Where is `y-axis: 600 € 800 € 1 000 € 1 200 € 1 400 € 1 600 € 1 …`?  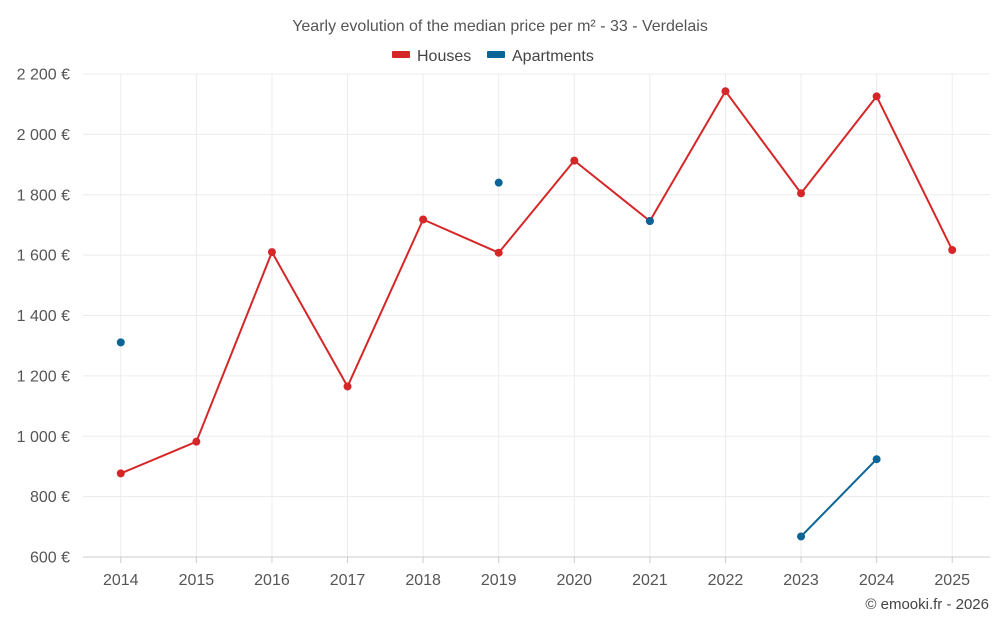
y-axis: 600 € 800 € 1 000 € 1 200 € 1 400 € 1 600 € 1 … is located at coordinates (43, 317).